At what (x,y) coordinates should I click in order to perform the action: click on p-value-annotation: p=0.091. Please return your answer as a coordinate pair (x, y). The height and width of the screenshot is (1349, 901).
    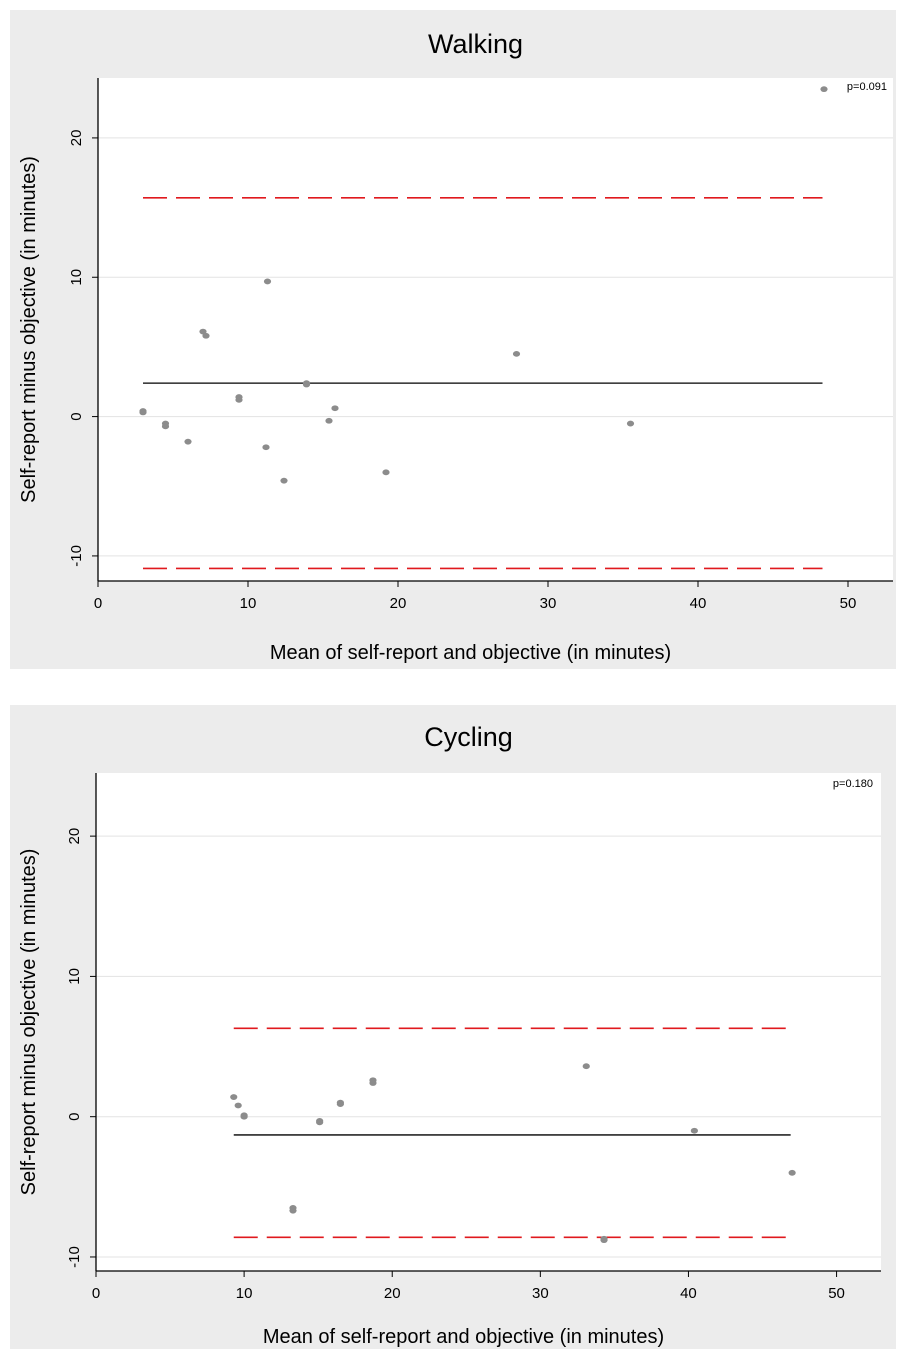
    Looking at the image, I should click on (867, 87).